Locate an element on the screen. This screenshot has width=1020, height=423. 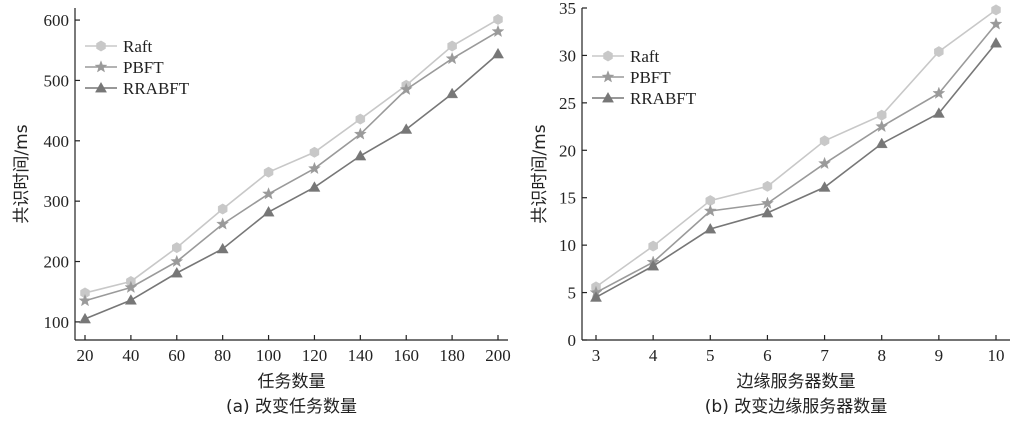
x-tick-label: 7 is located at coordinates (824, 355).